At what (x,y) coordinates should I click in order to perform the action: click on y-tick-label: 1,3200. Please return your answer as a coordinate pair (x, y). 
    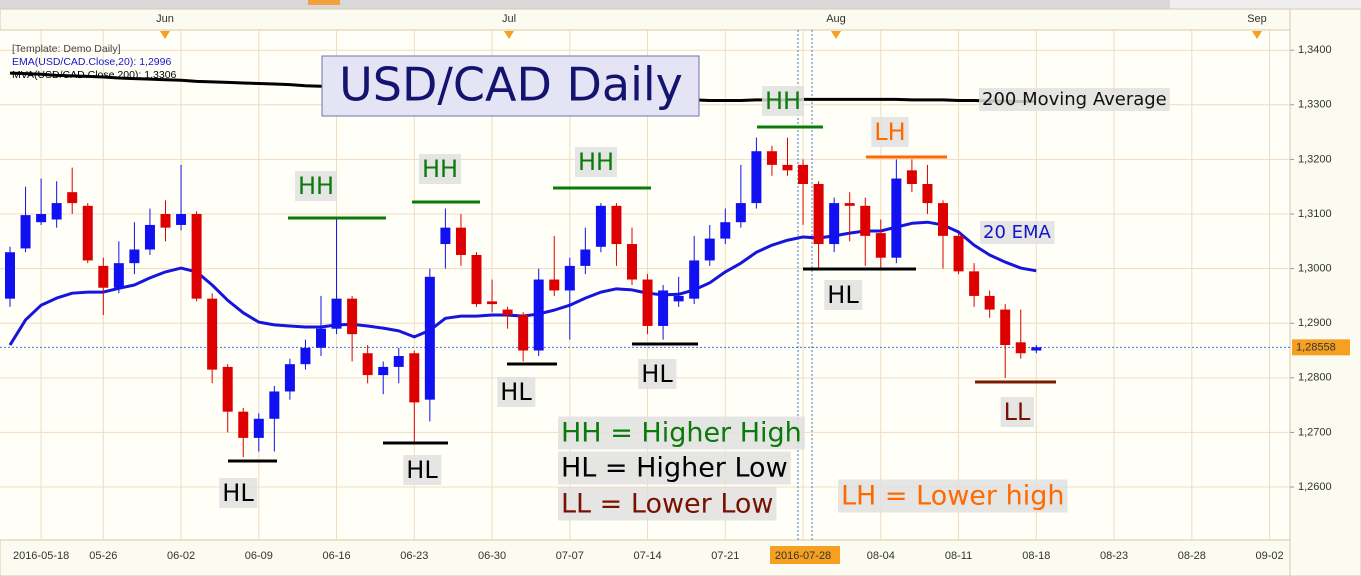
    Looking at the image, I should click on (1315, 159).